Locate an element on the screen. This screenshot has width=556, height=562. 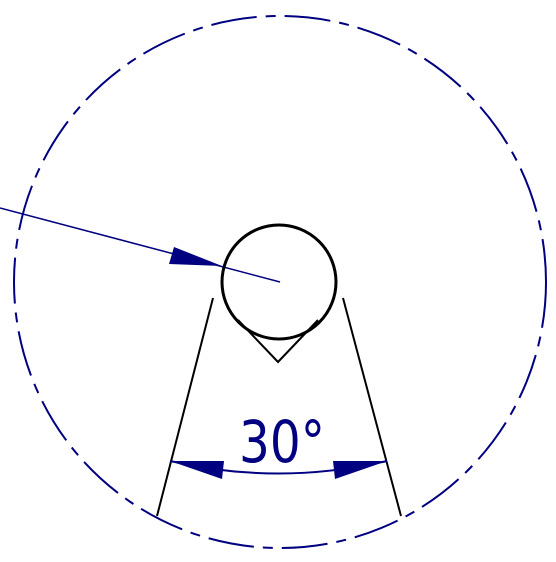
leader-line is located at coordinates (140, 245).